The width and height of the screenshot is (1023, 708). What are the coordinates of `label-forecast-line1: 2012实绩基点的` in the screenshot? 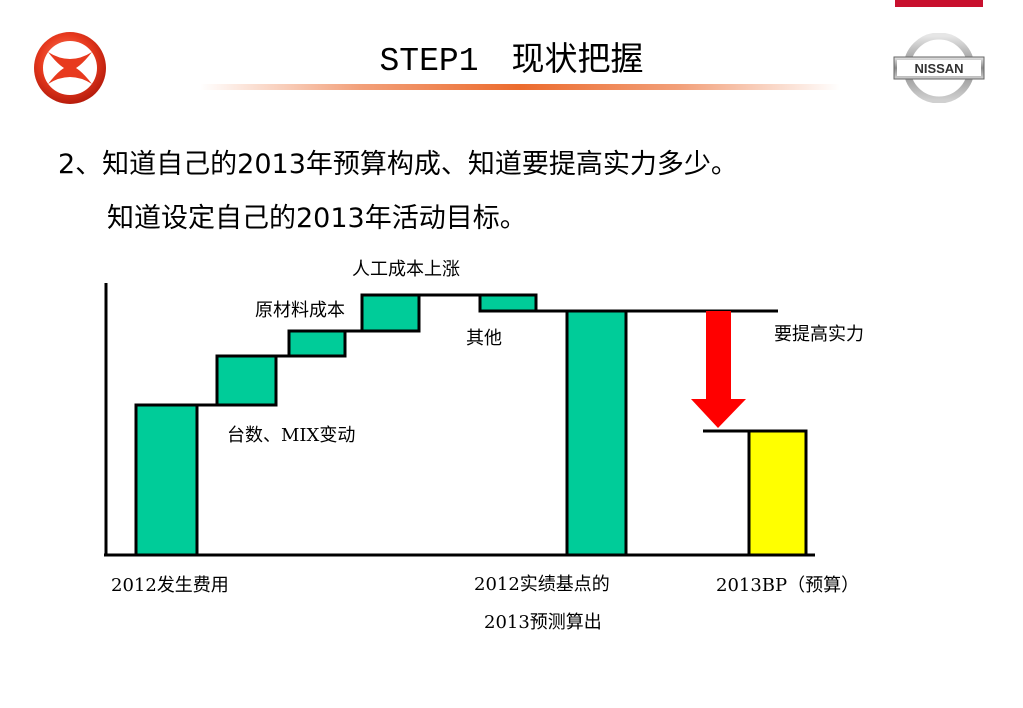 It's located at (542, 584).